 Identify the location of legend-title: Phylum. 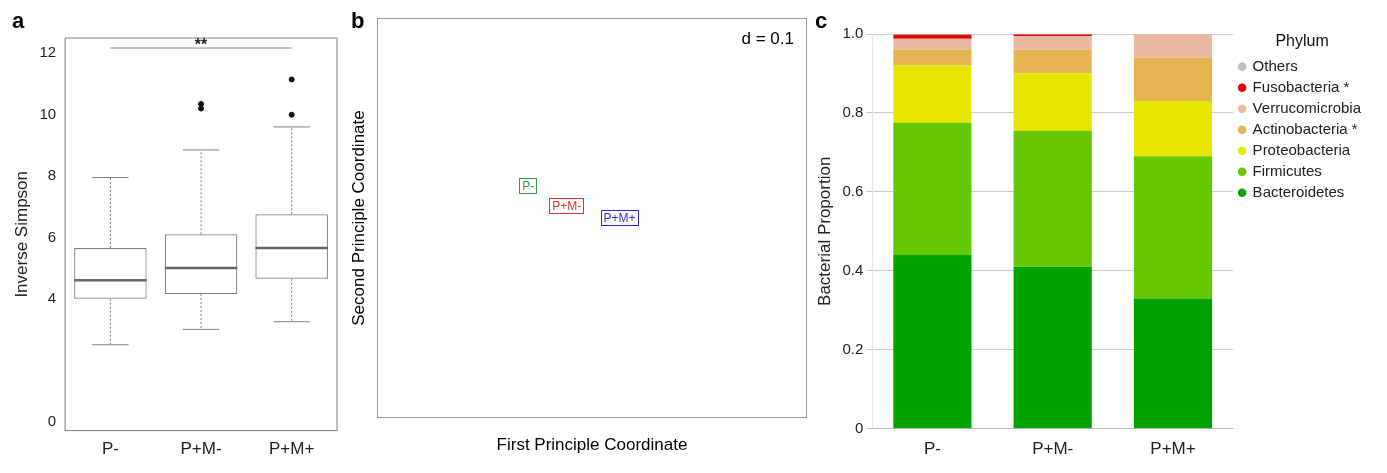
(1302, 41).